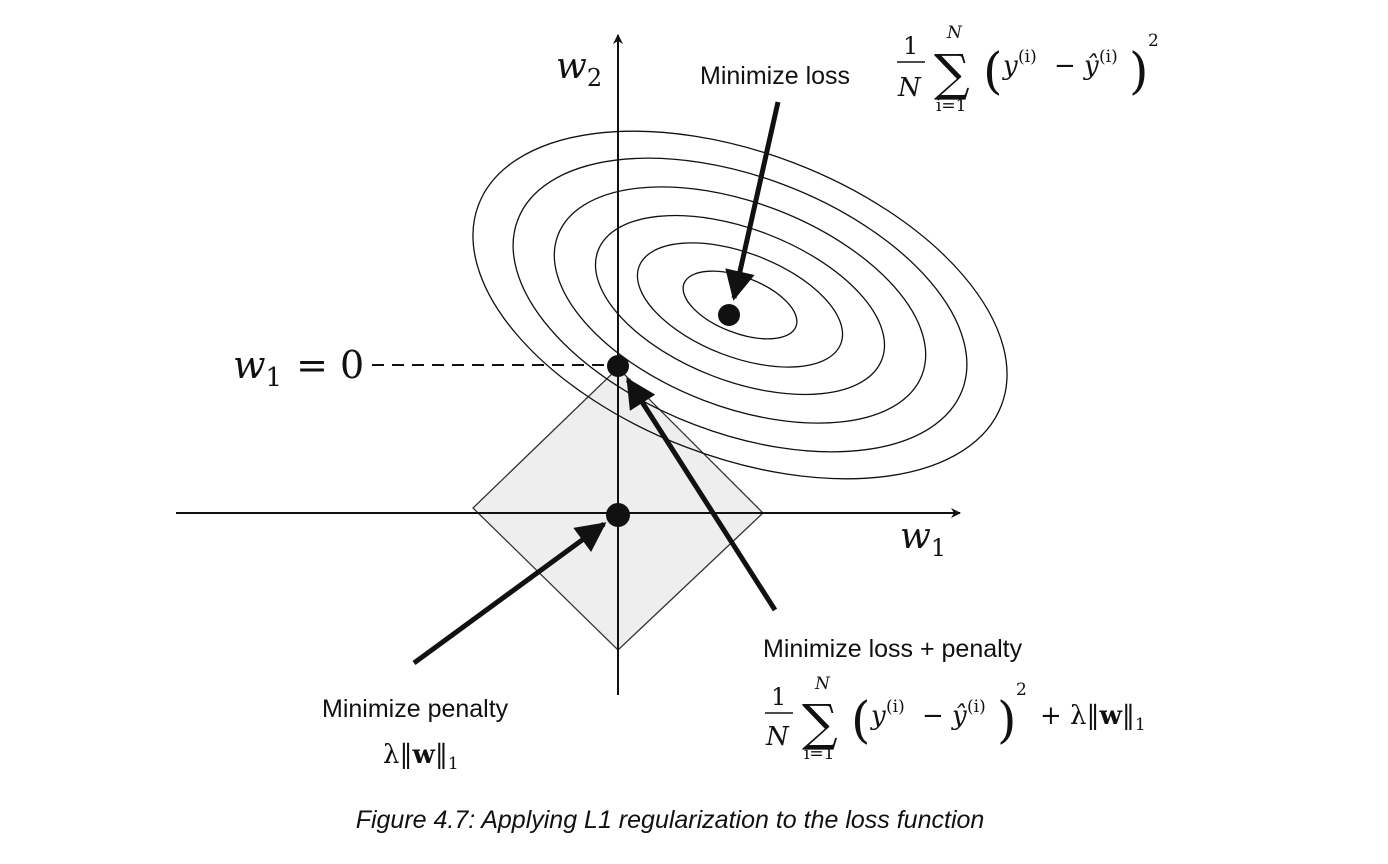  What do you see at coordinates (878, 716) in the screenshot?
I see `lp-y: y` at bounding box center [878, 716].